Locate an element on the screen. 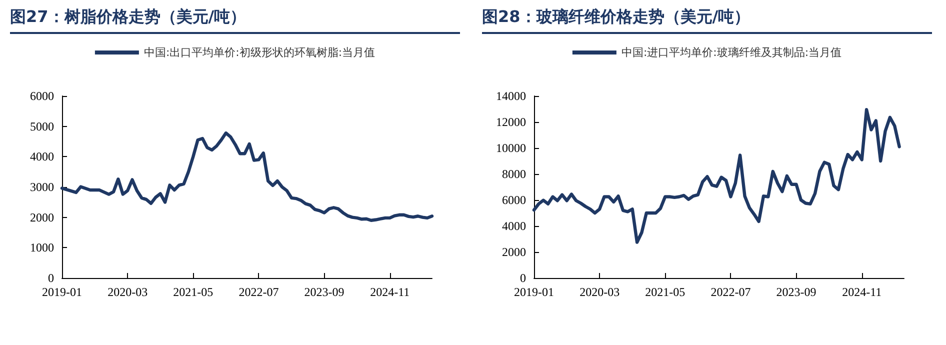 This screenshot has width=946, height=345. y-tick-label: 3000 is located at coordinates (42, 187).